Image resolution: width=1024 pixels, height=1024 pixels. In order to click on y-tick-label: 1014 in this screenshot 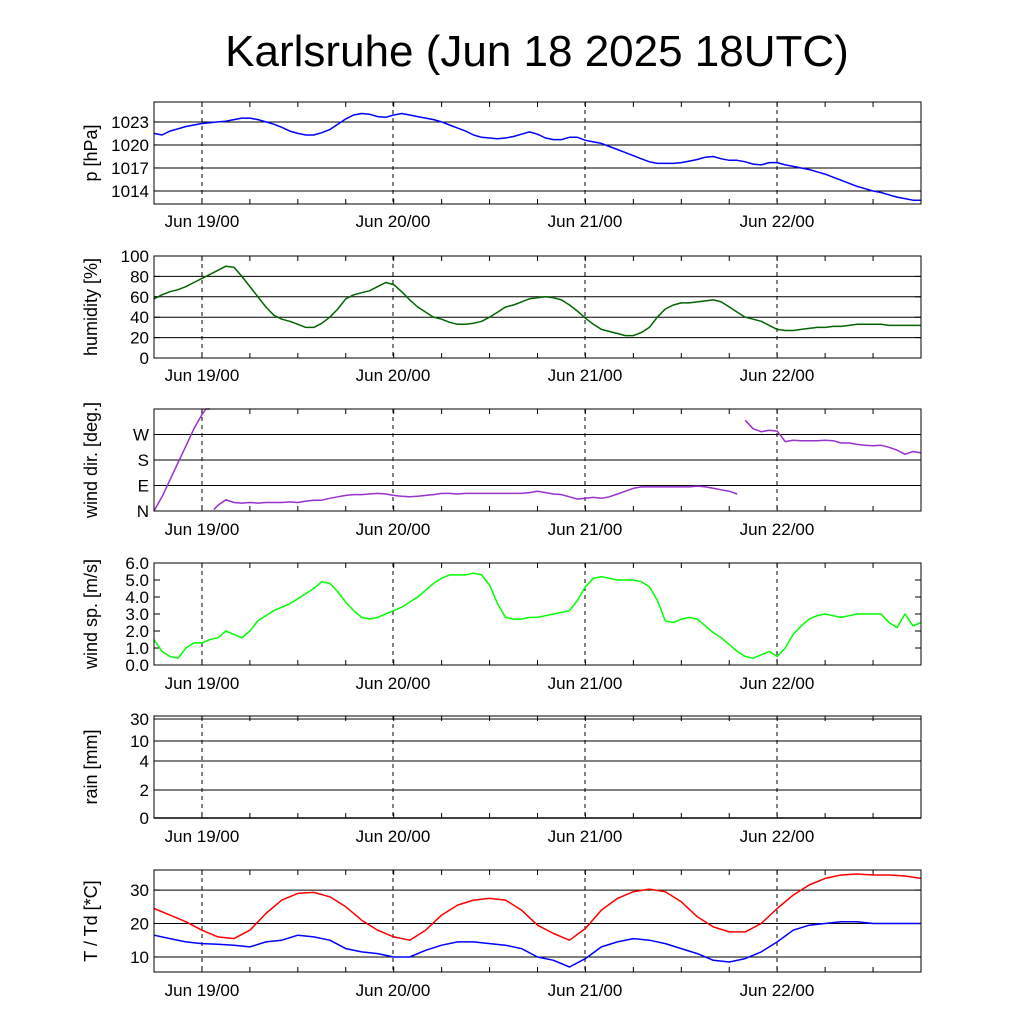, I will do `click(130, 191)`.